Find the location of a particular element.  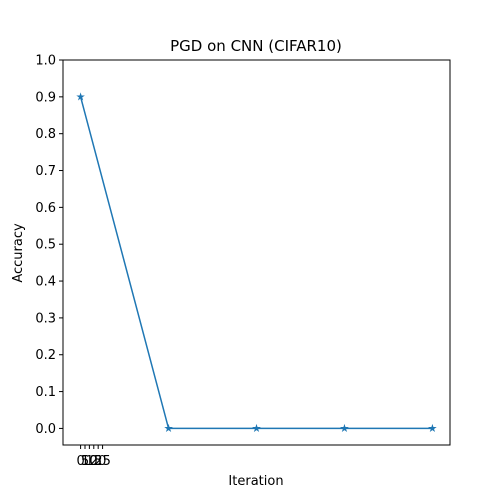

y-tick-label: 0.5 is located at coordinates (45, 245).